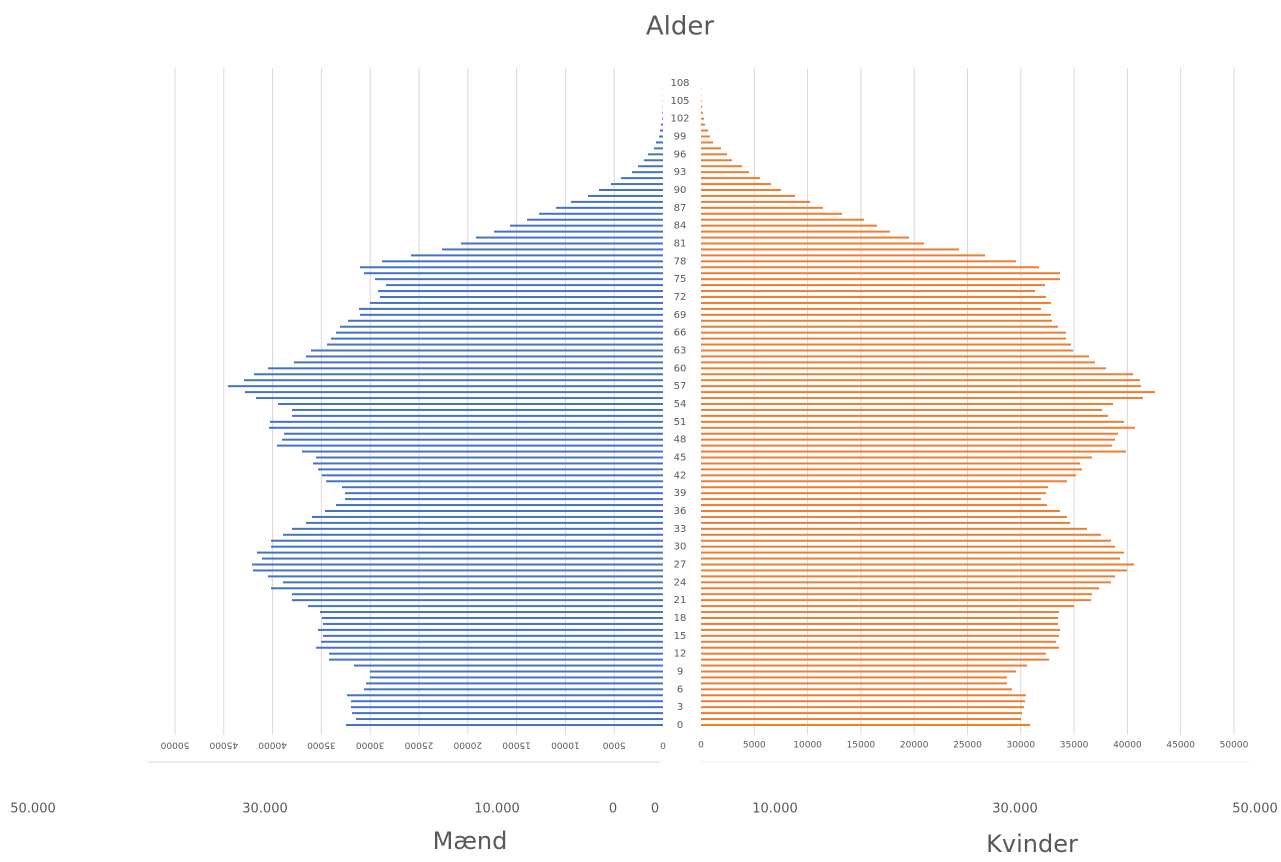 The image size is (1281, 862). Describe the element at coordinates (655, 809) in the screenshot. I see `x2-tick-label: 0` at that location.